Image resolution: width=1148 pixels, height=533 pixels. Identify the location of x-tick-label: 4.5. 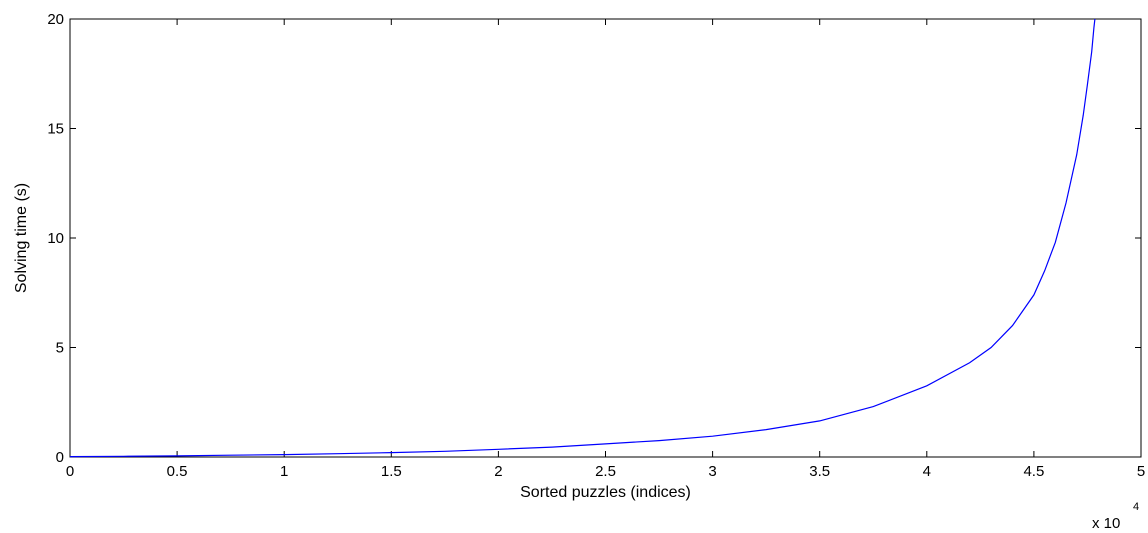
(1033, 471).